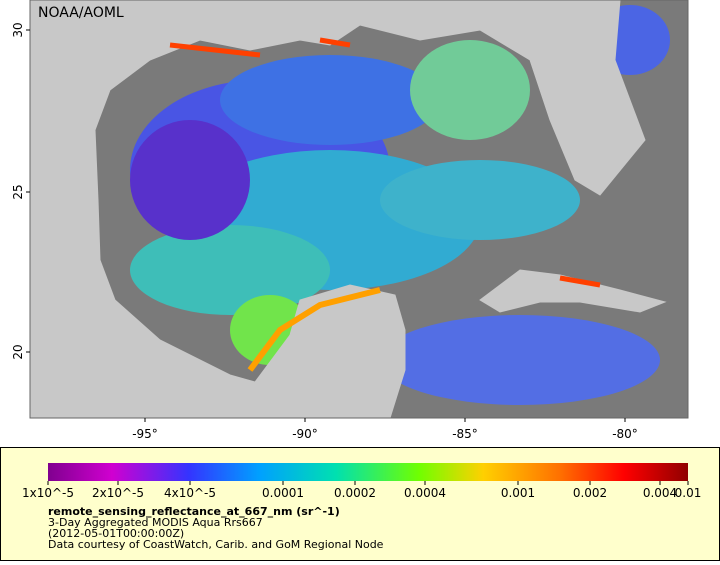 The width and height of the screenshot is (720, 565). What do you see at coordinates (518, 493) in the screenshot?
I see `colorbar-label: 0.001` at bounding box center [518, 493].